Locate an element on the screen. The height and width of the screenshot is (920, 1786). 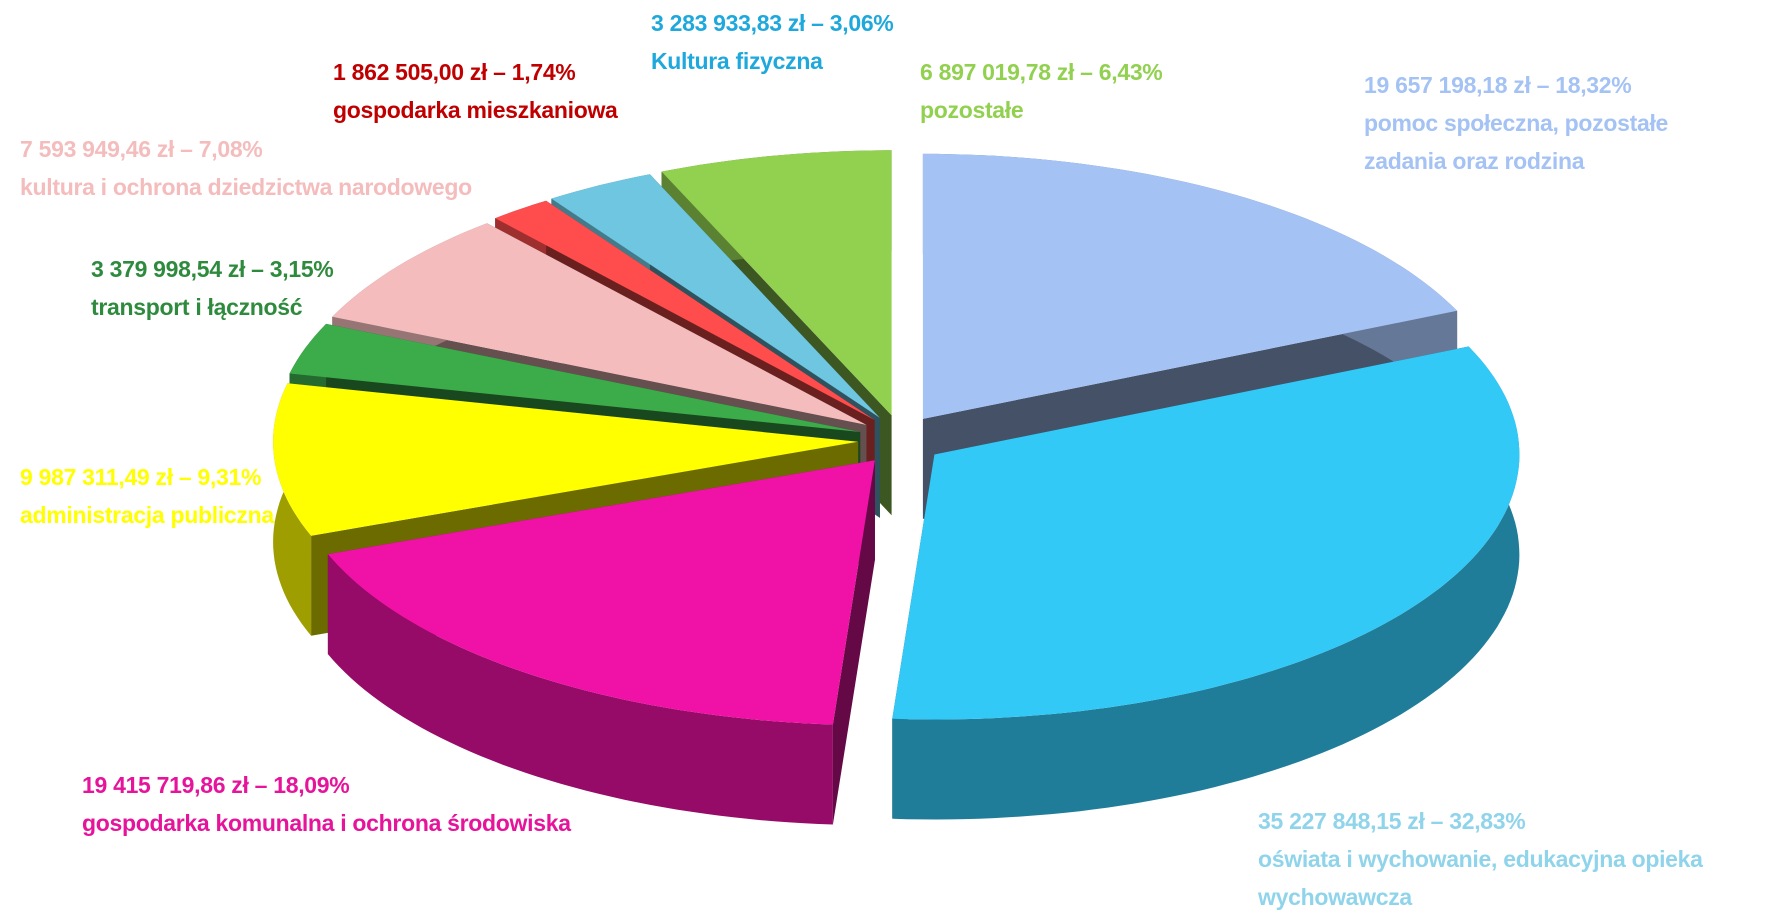
value-label: 6 897 019,78 zł – 6,43% is located at coordinates (1041, 72).